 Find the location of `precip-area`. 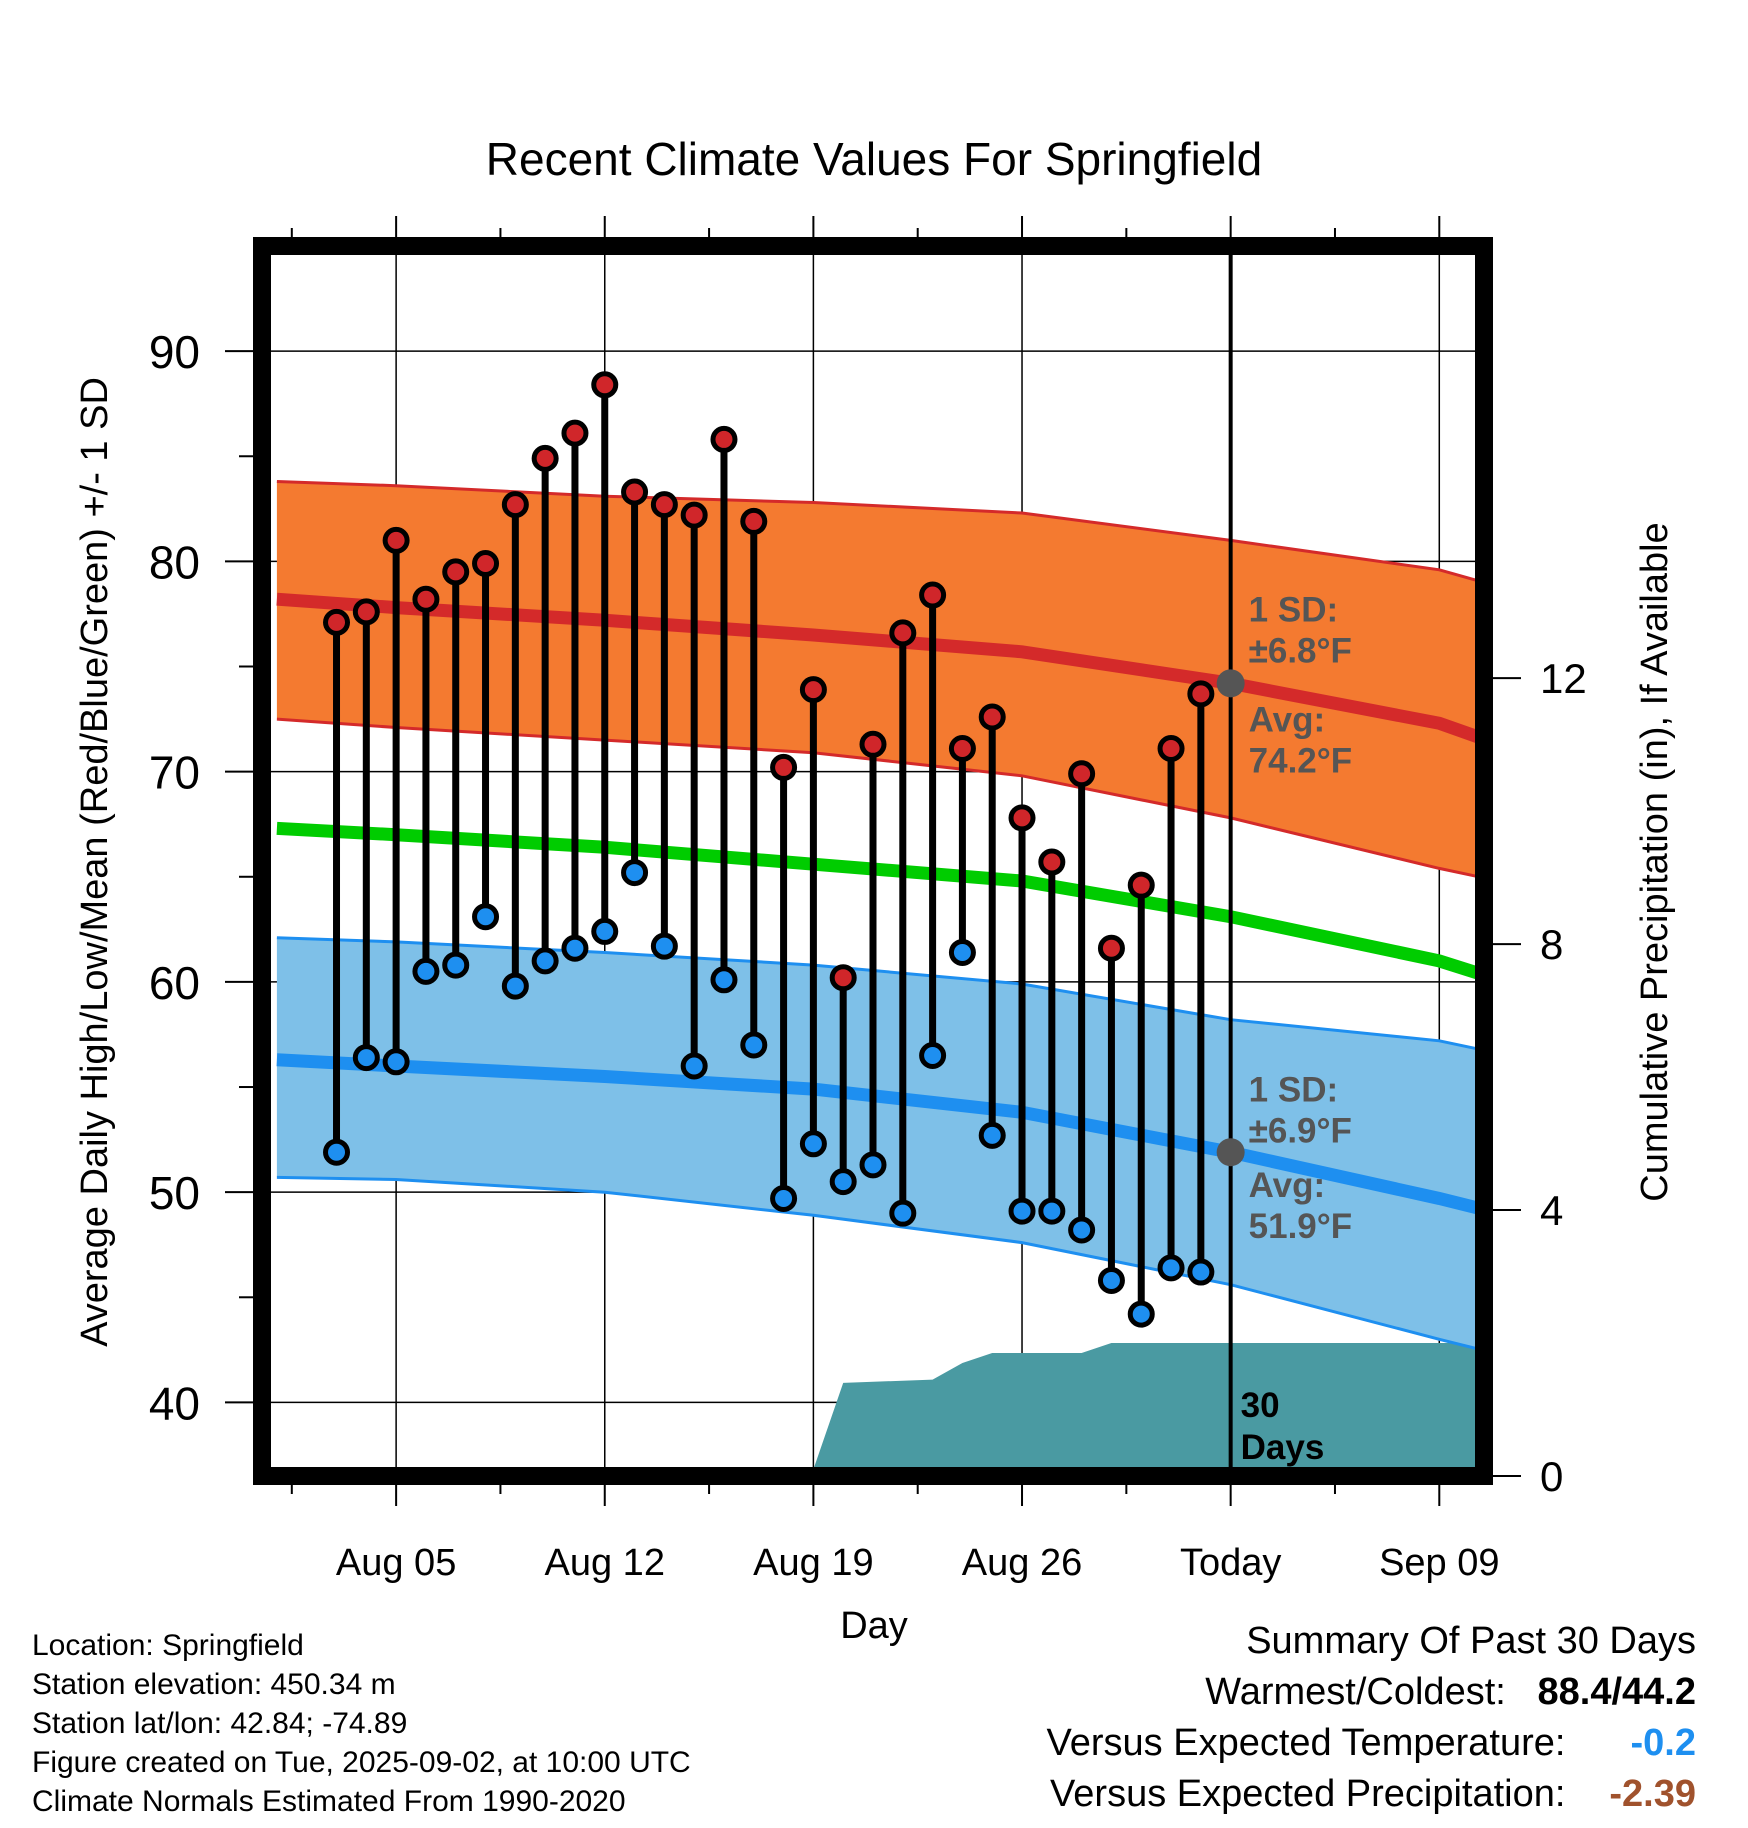

precip-area is located at coordinates (873, 1409).